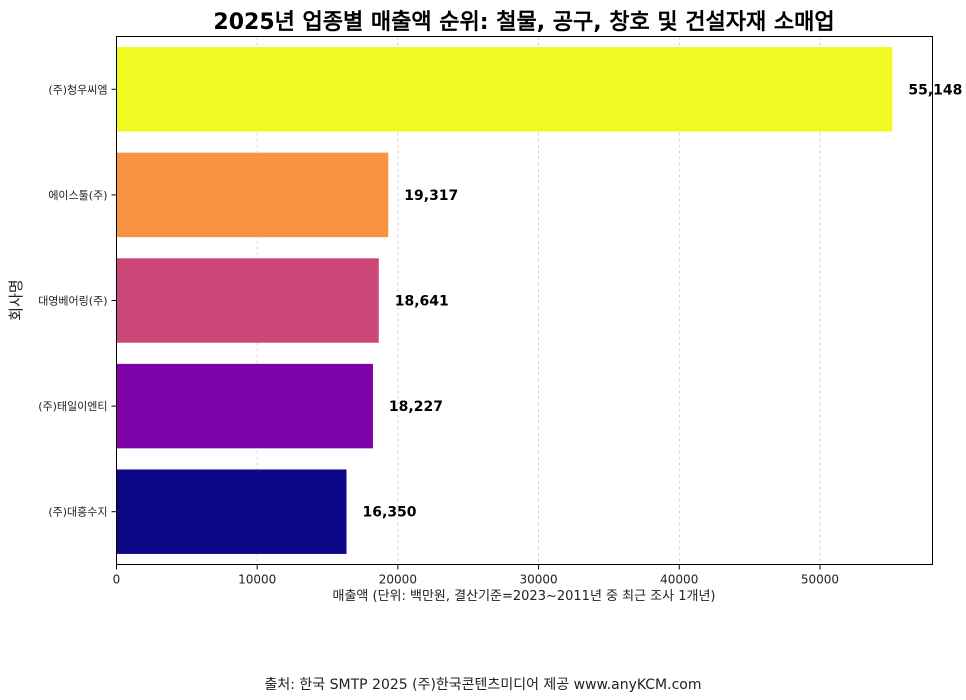 The image size is (966, 700). Describe the element at coordinates (16, 299) in the screenshot. I see `y-axis-label: 회사명` at that location.